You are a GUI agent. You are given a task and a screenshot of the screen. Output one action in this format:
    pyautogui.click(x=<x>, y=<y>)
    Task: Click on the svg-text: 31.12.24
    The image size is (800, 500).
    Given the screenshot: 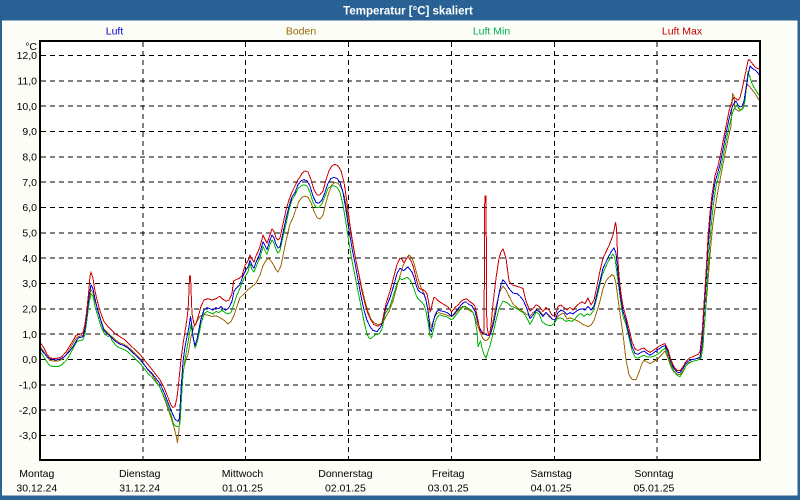 What is the action you would take?
    pyautogui.click(x=139, y=489)
    